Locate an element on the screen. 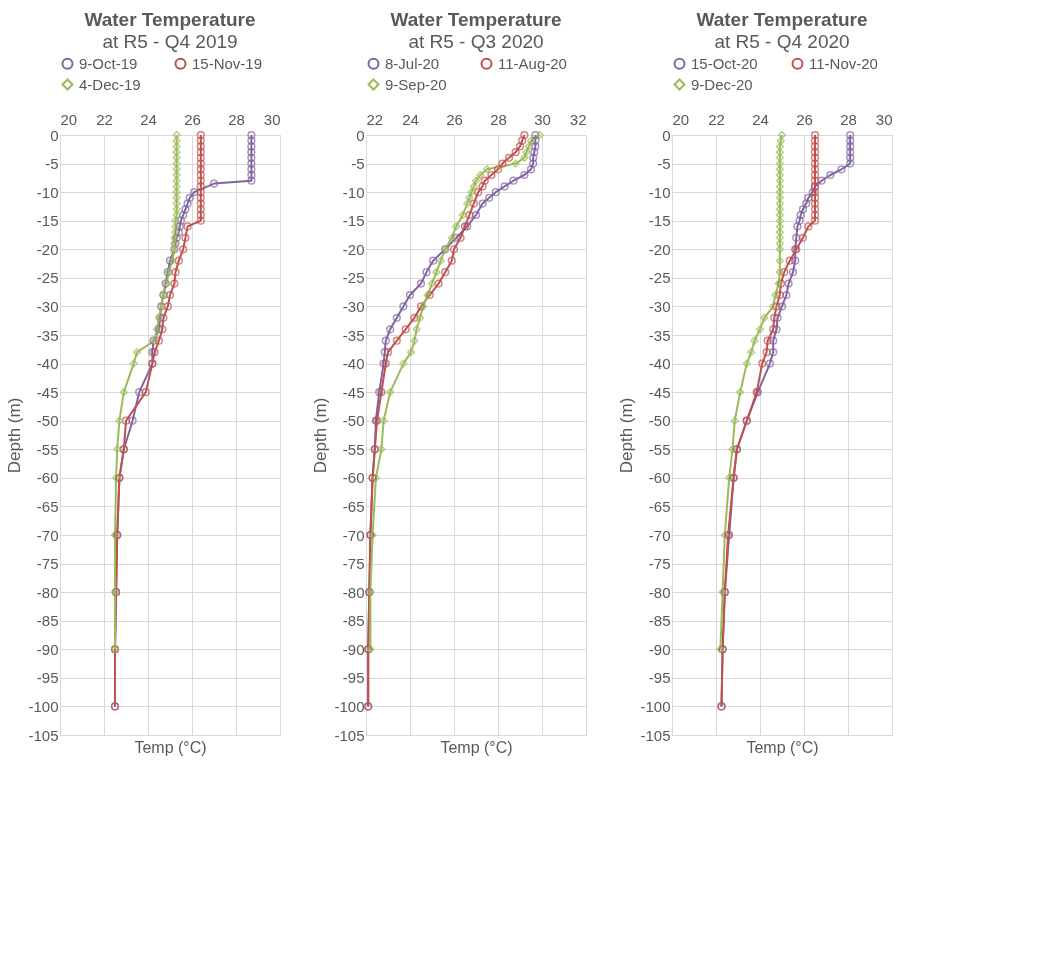  y-tick-label: -50 is located at coordinates (659, 421).